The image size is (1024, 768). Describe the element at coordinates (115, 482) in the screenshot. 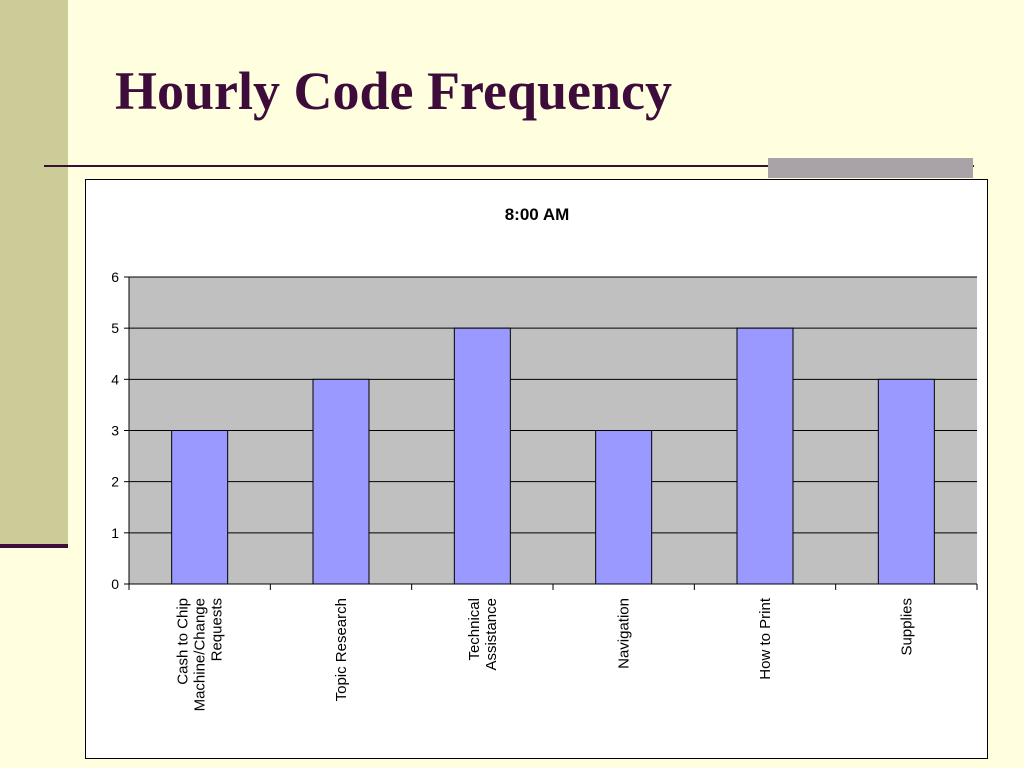

I see `y-tick-label: 2` at that location.